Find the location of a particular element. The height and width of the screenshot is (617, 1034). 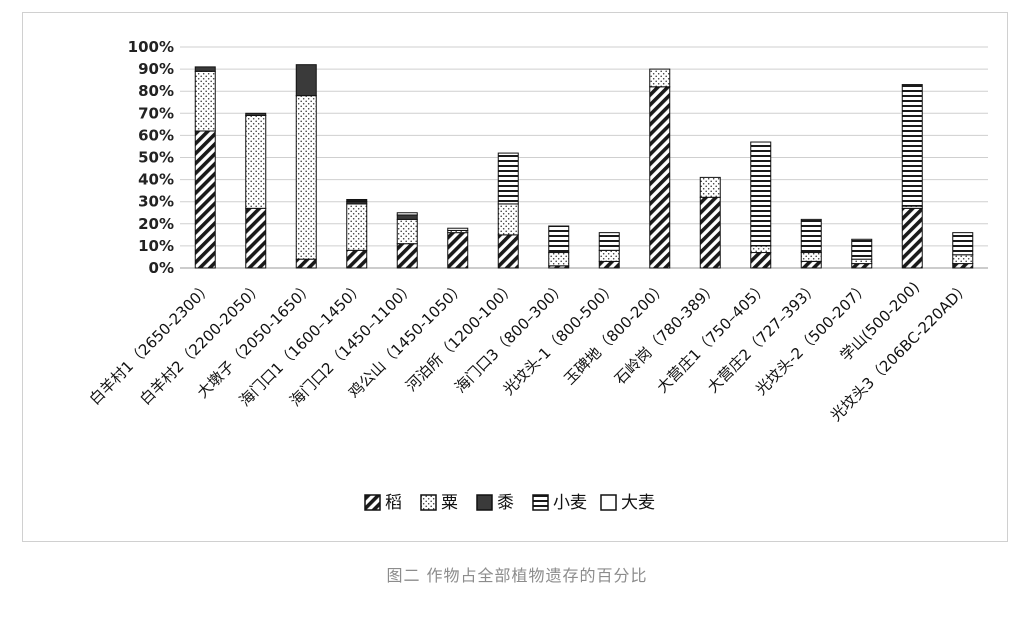

figure-caption: 图二 作物占全部植物遗存的百分比 is located at coordinates (517, 575).